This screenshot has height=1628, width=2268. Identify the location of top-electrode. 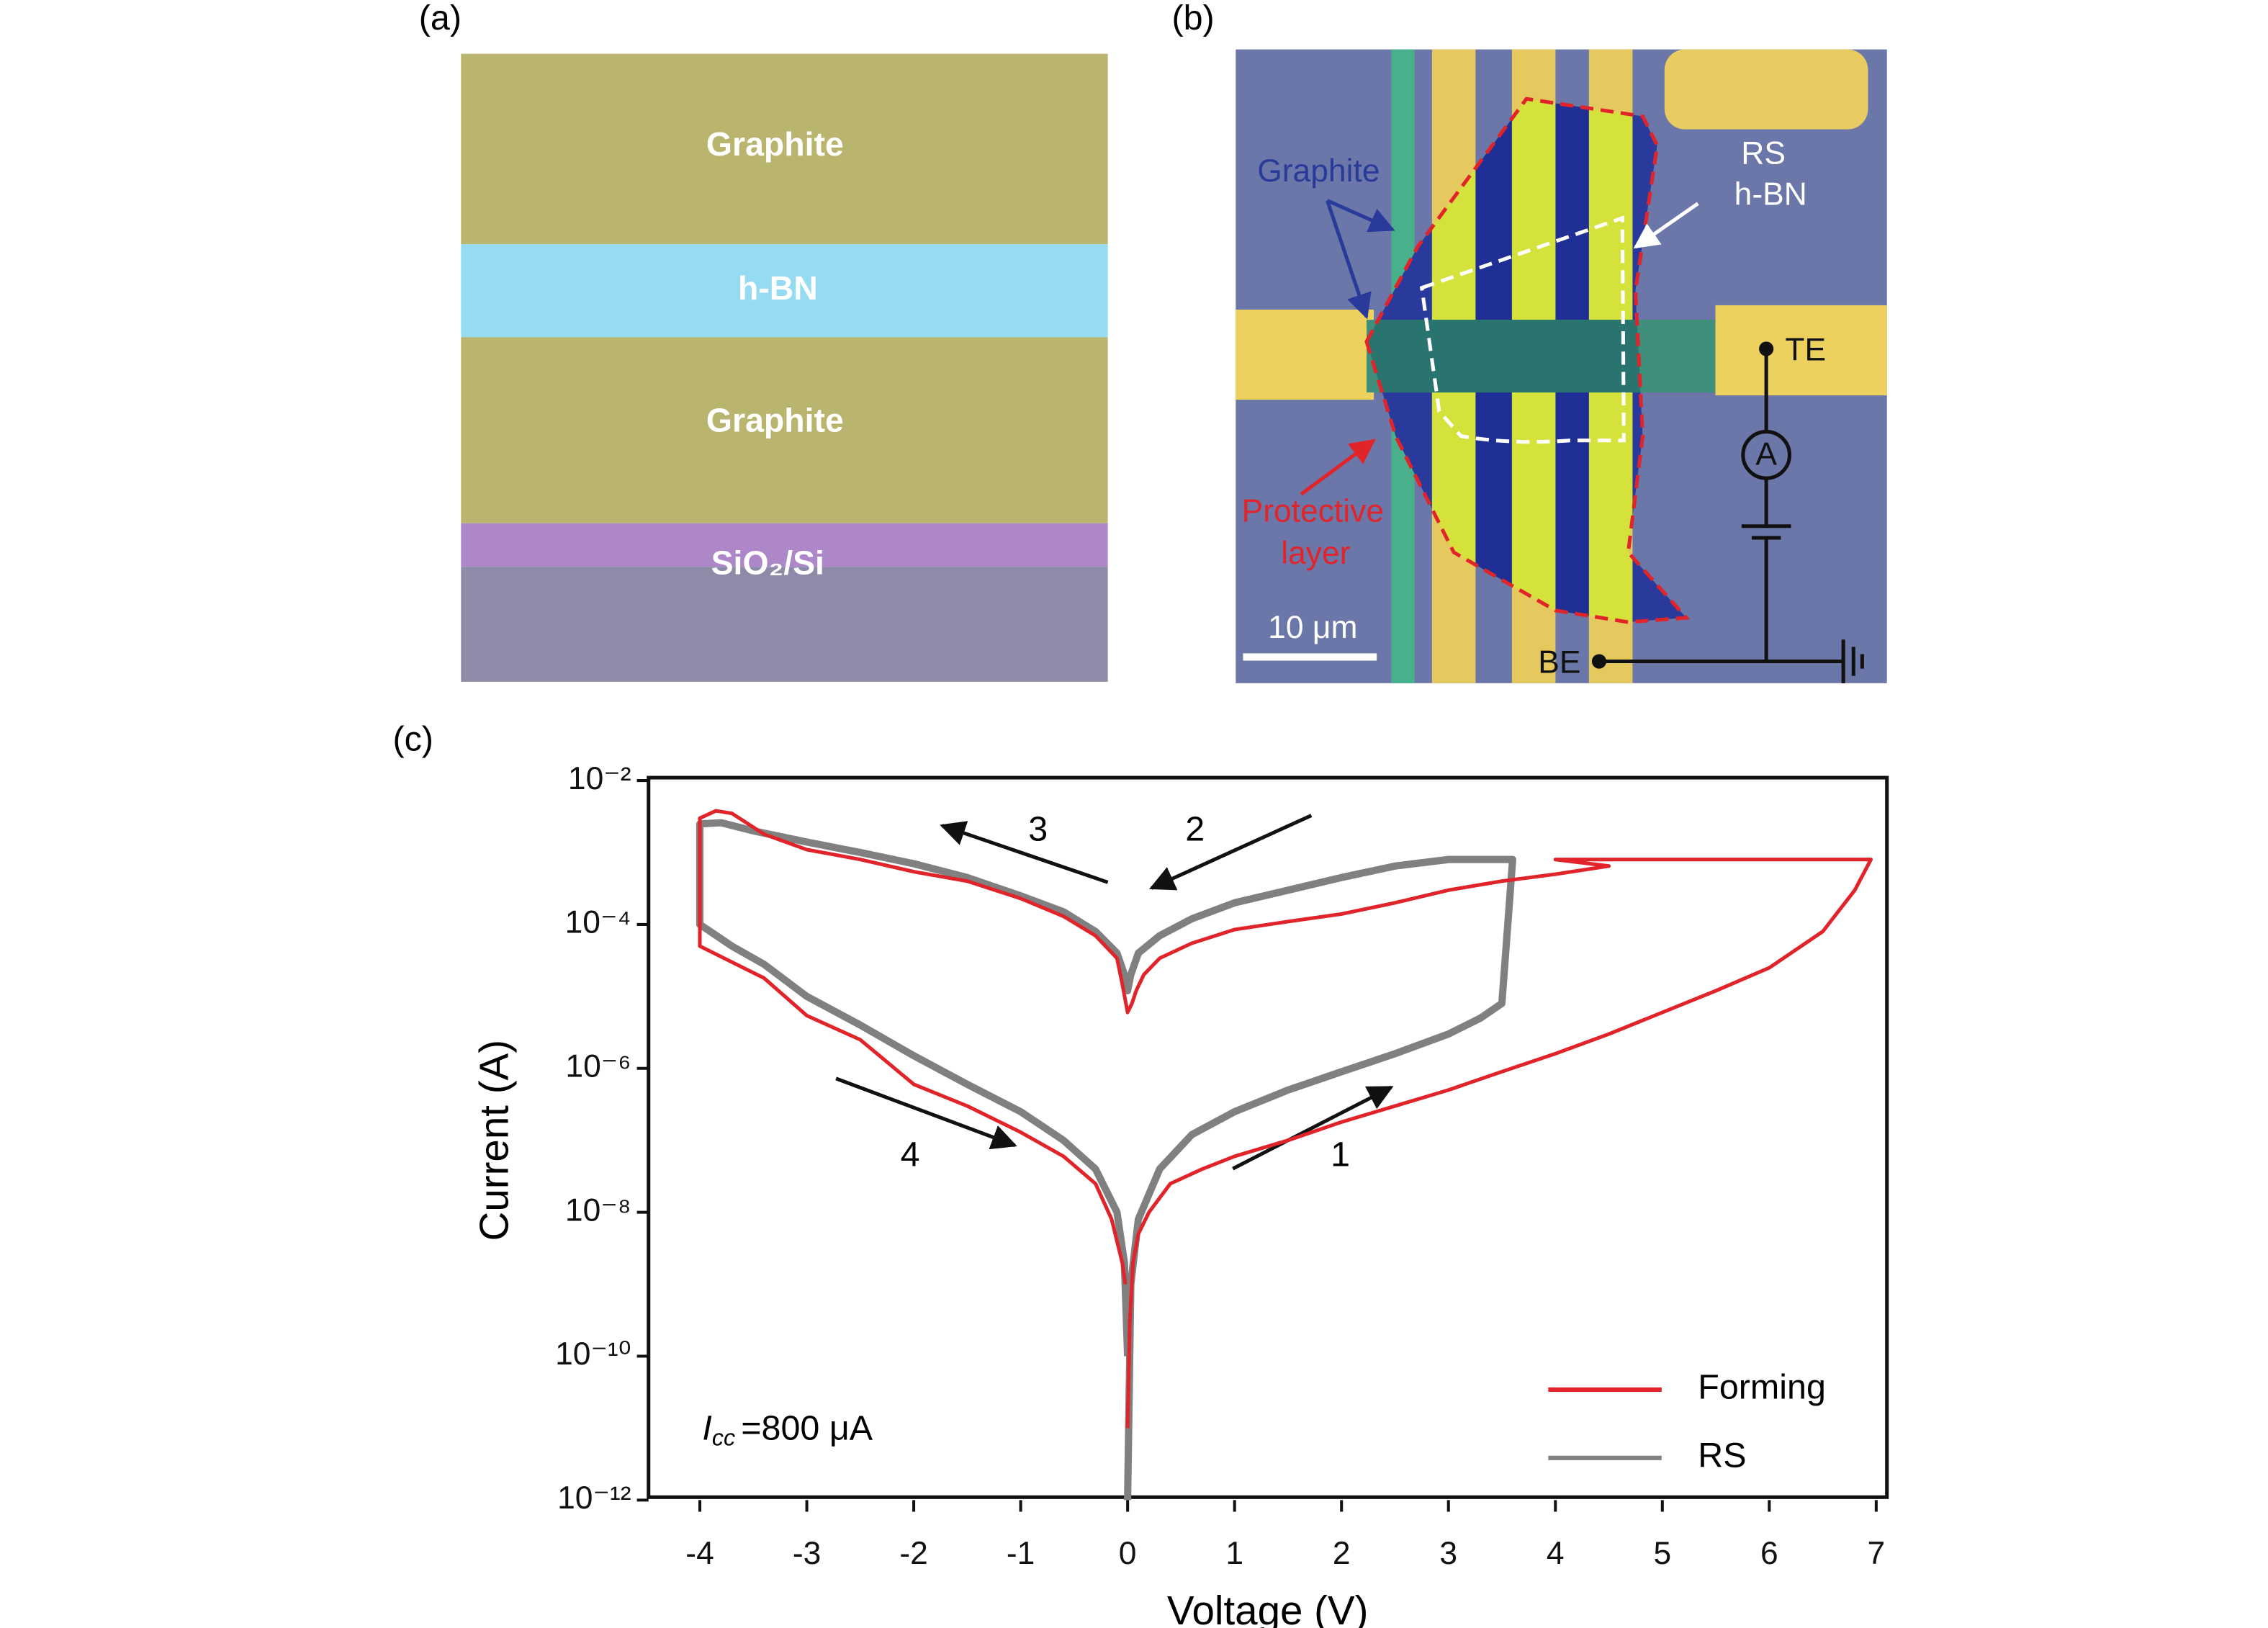
(1527, 356).